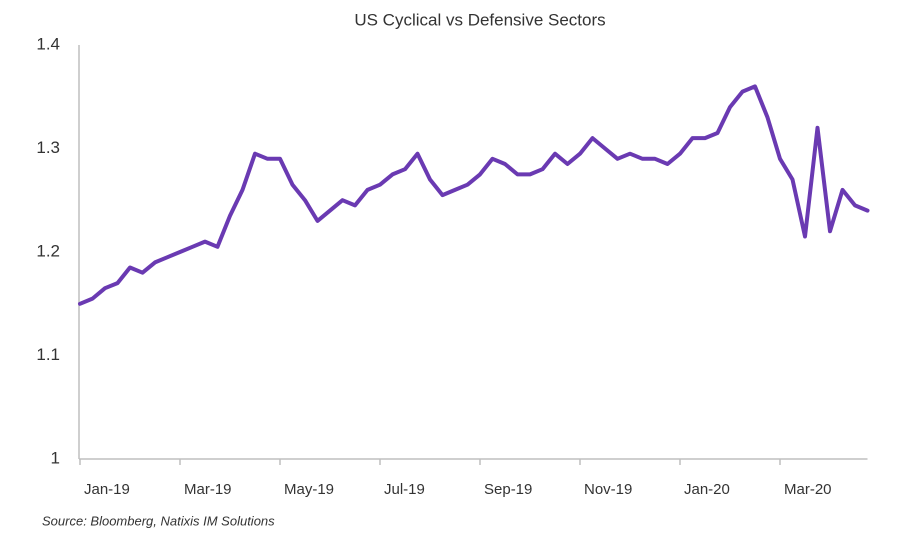 The image size is (900, 547). Describe the element at coordinates (48, 43) in the screenshot. I see `y-tick-label: 1.4` at that location.